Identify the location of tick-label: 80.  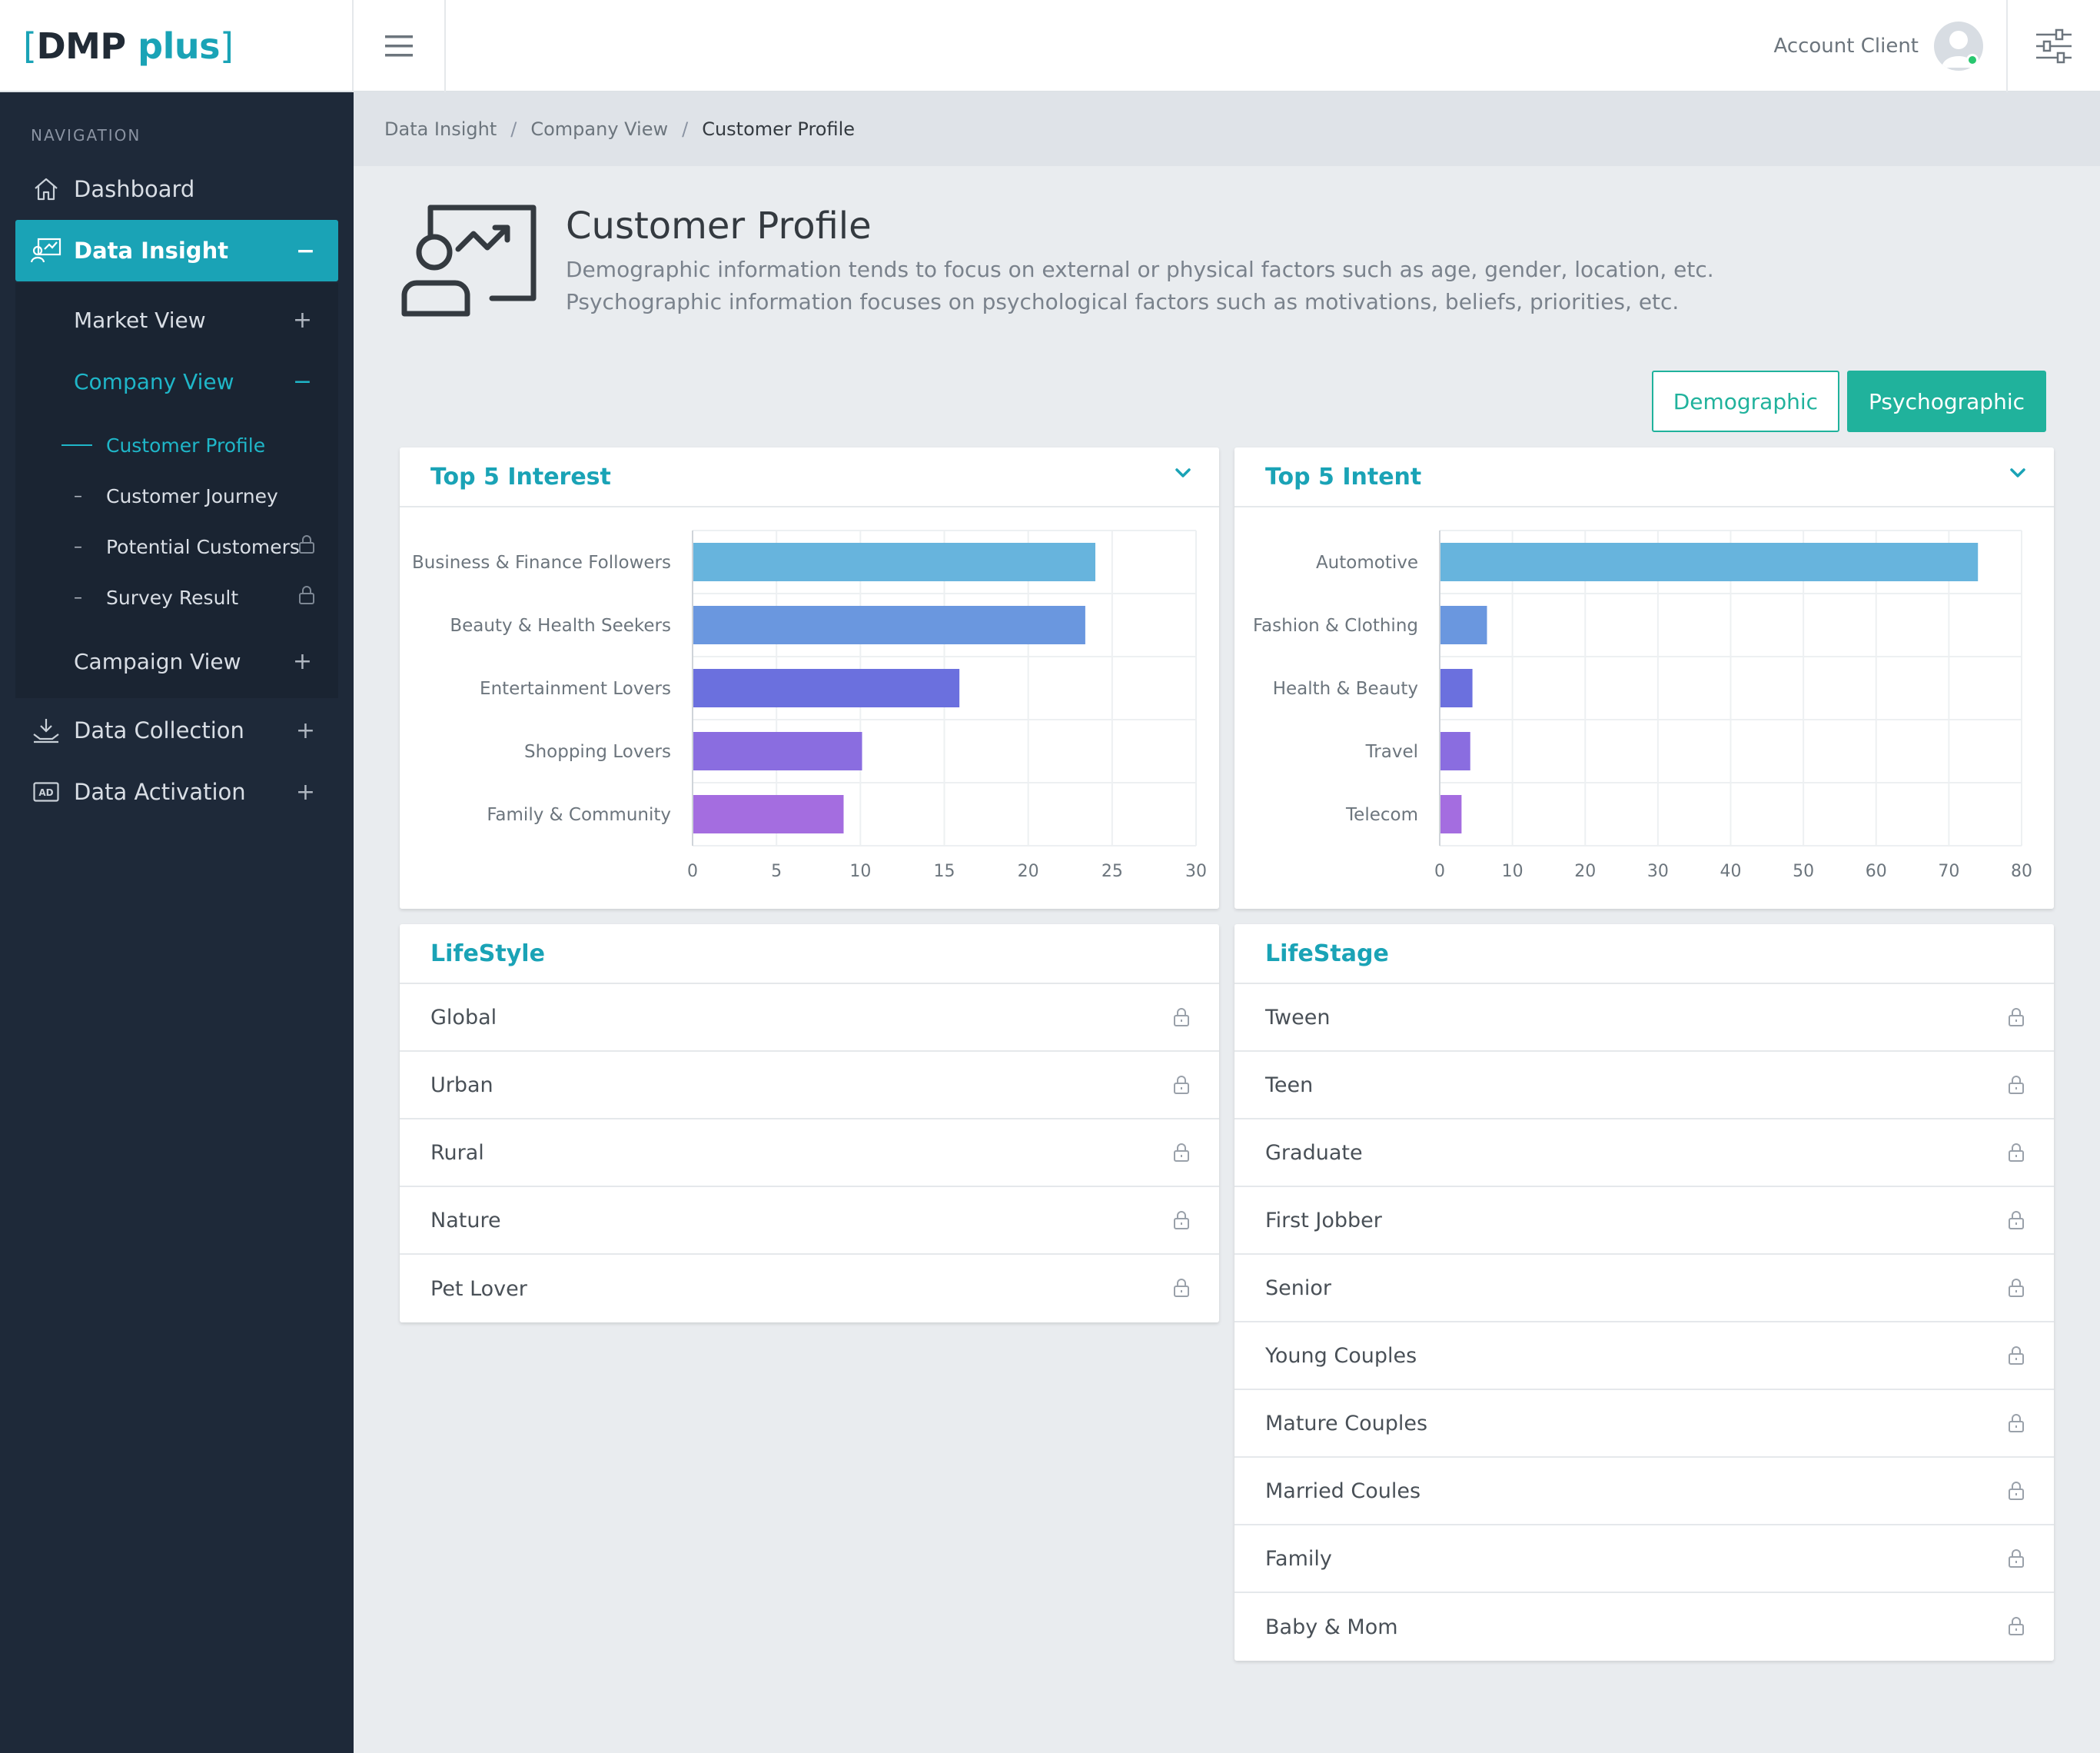
(2021, 871).